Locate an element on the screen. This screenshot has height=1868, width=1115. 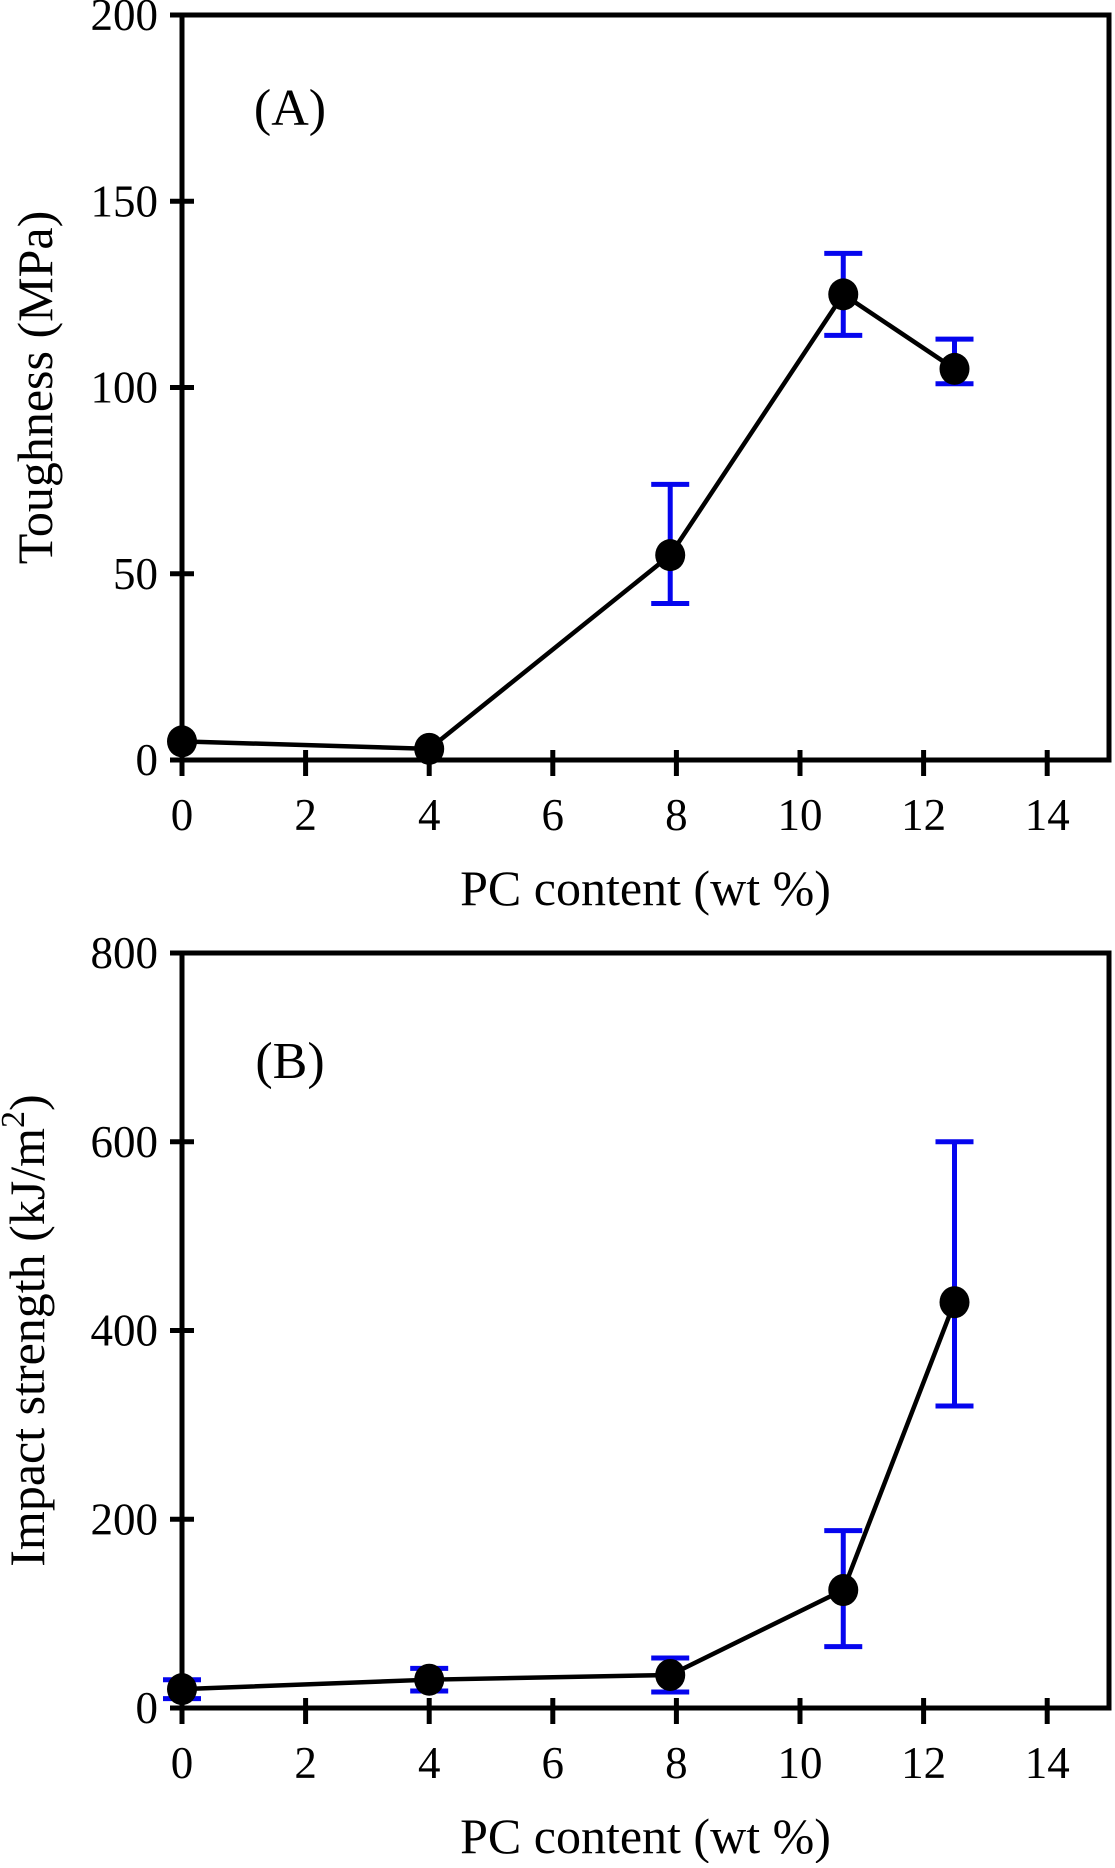
y-tick-label: 400 is located at coordinates (125, 1331).